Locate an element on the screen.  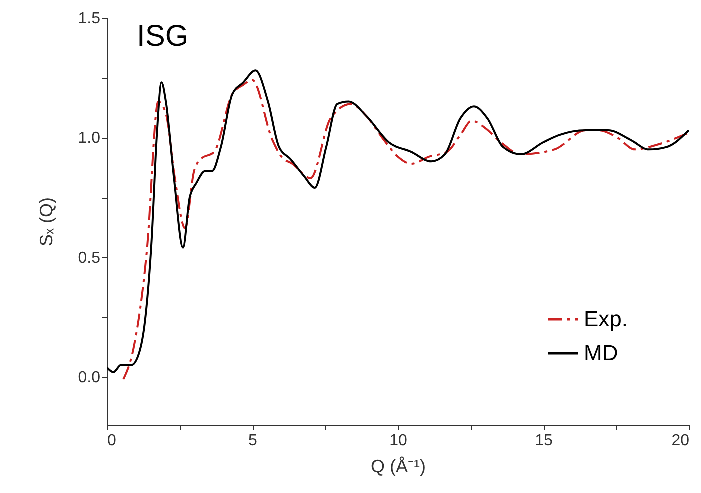
x-tick-label: 0 is located at coordinates (112, 441).